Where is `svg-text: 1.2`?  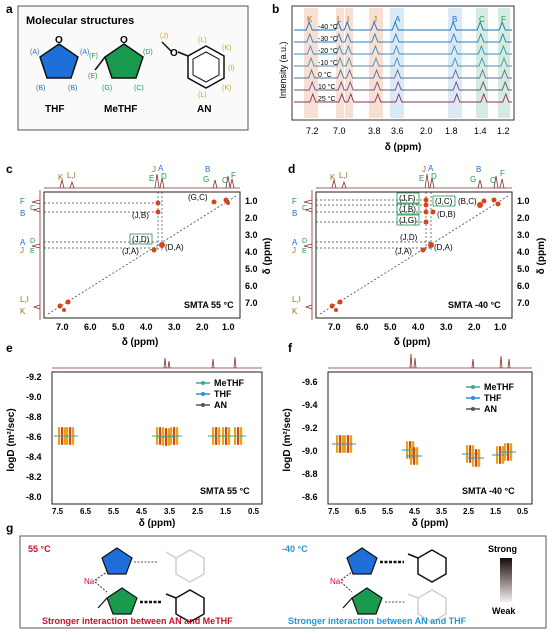
svg-text: 1.2 is located at coordinates (503, 131).